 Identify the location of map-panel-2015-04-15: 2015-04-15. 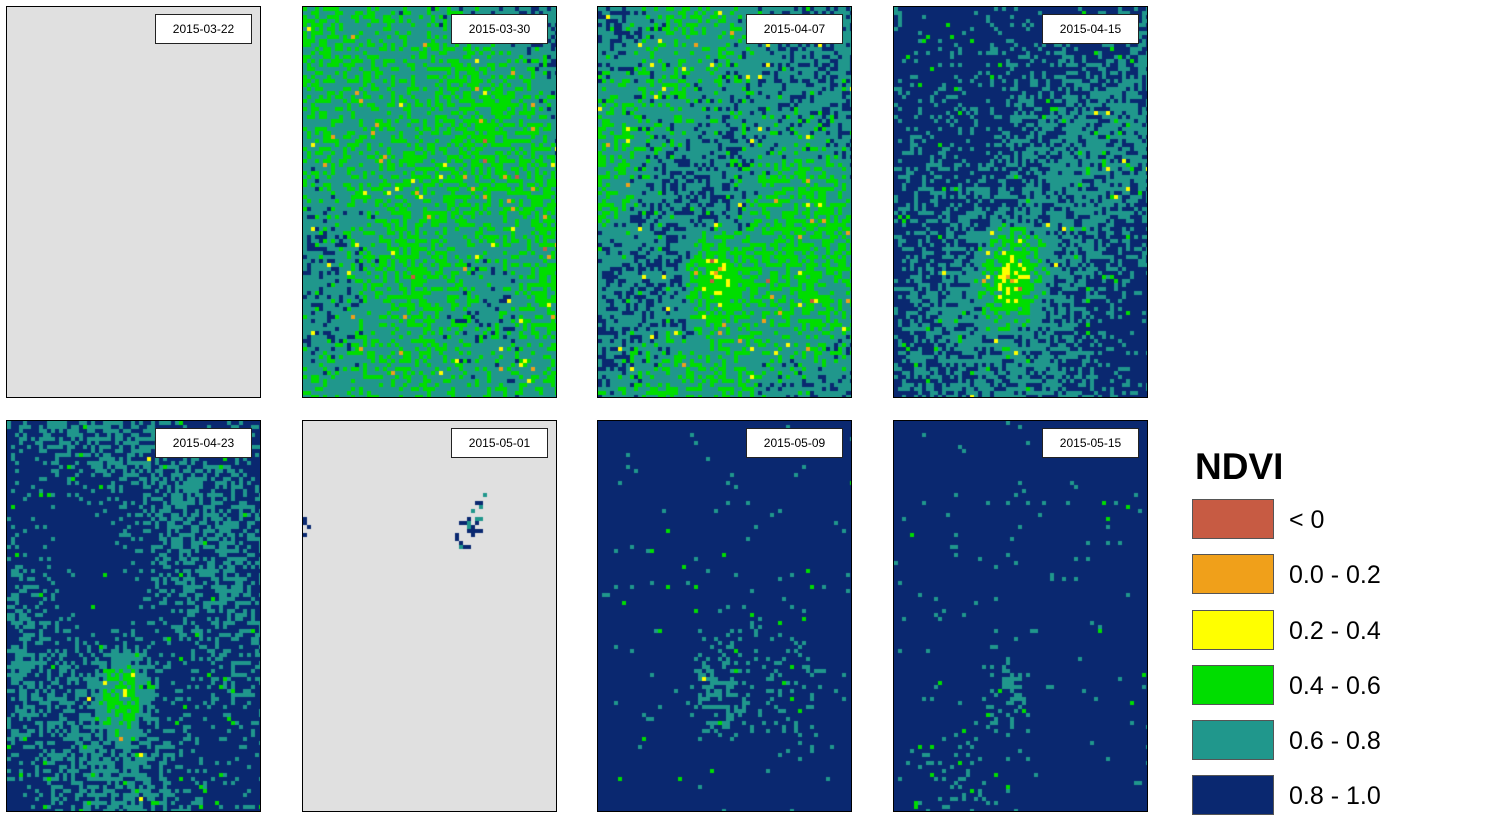
(1020, 202).